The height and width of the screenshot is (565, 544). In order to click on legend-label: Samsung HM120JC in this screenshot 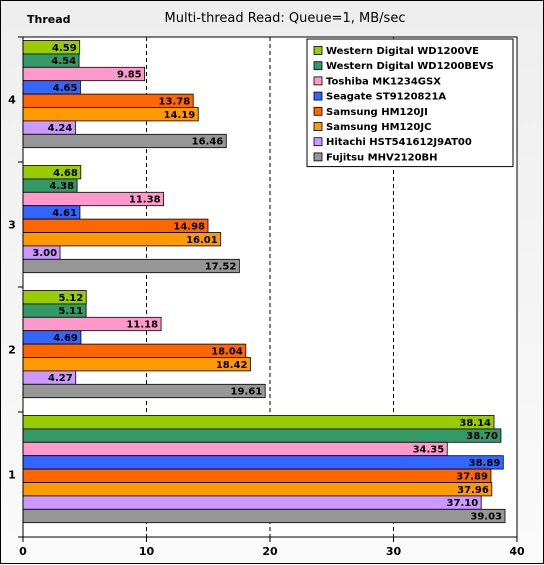, I will do `click(378, 127)`.